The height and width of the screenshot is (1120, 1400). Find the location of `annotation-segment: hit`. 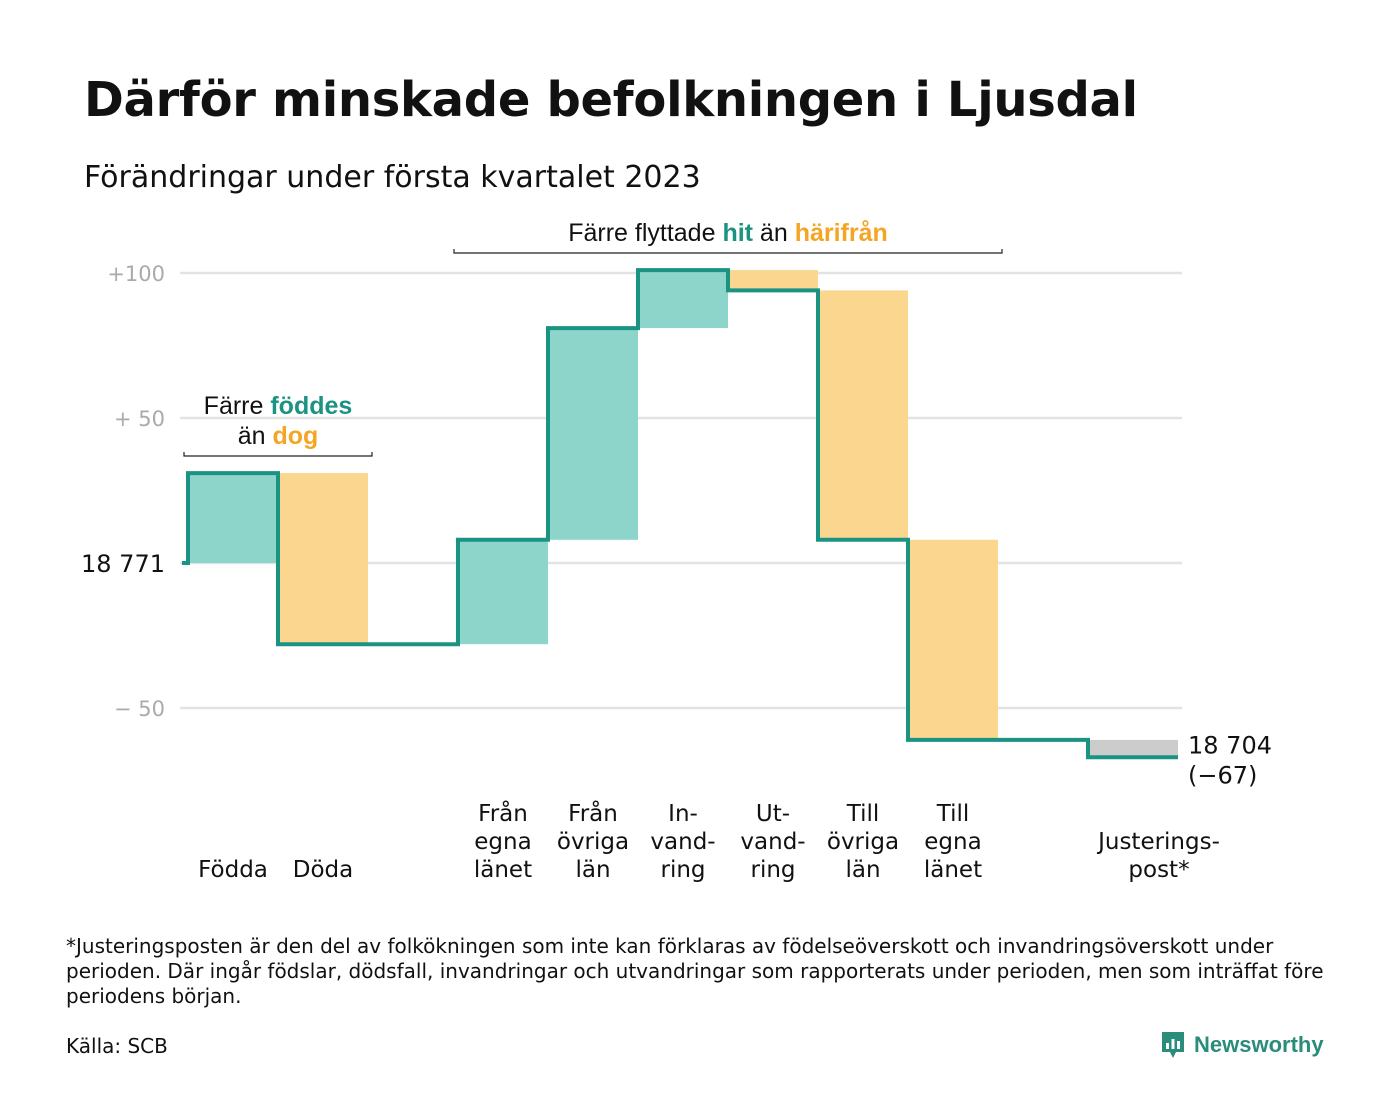

annotation-segment: hit is located at coordinates (737, 233).